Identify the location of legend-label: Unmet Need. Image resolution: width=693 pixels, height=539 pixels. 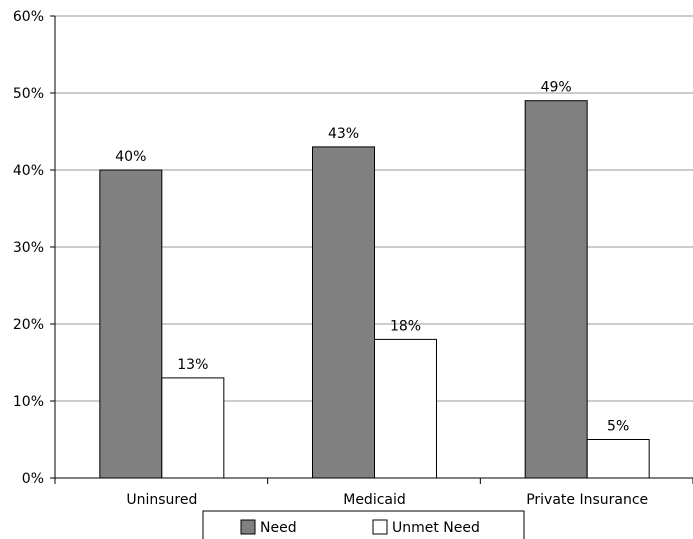
(436, 528).